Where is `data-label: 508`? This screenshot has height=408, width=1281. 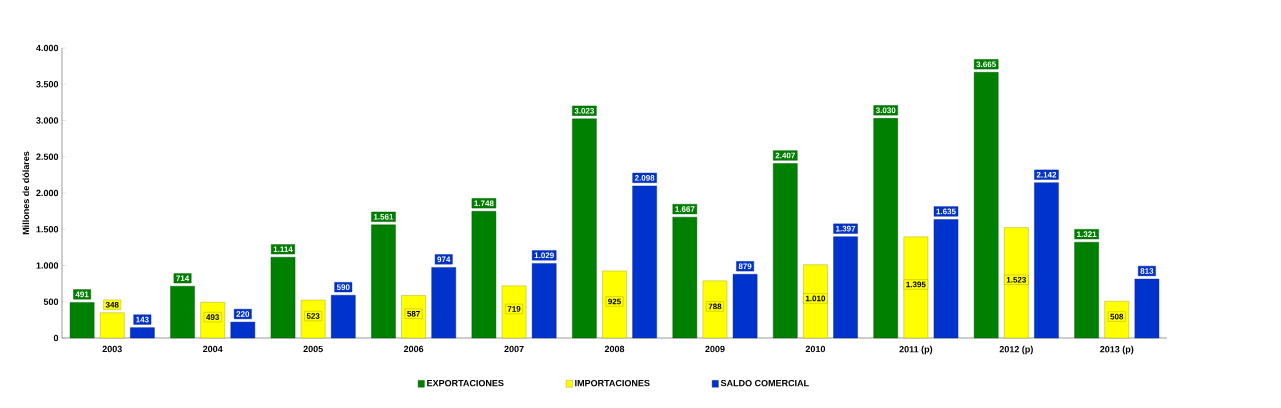
data-label: 508 is located at coordinates (1117, 316).